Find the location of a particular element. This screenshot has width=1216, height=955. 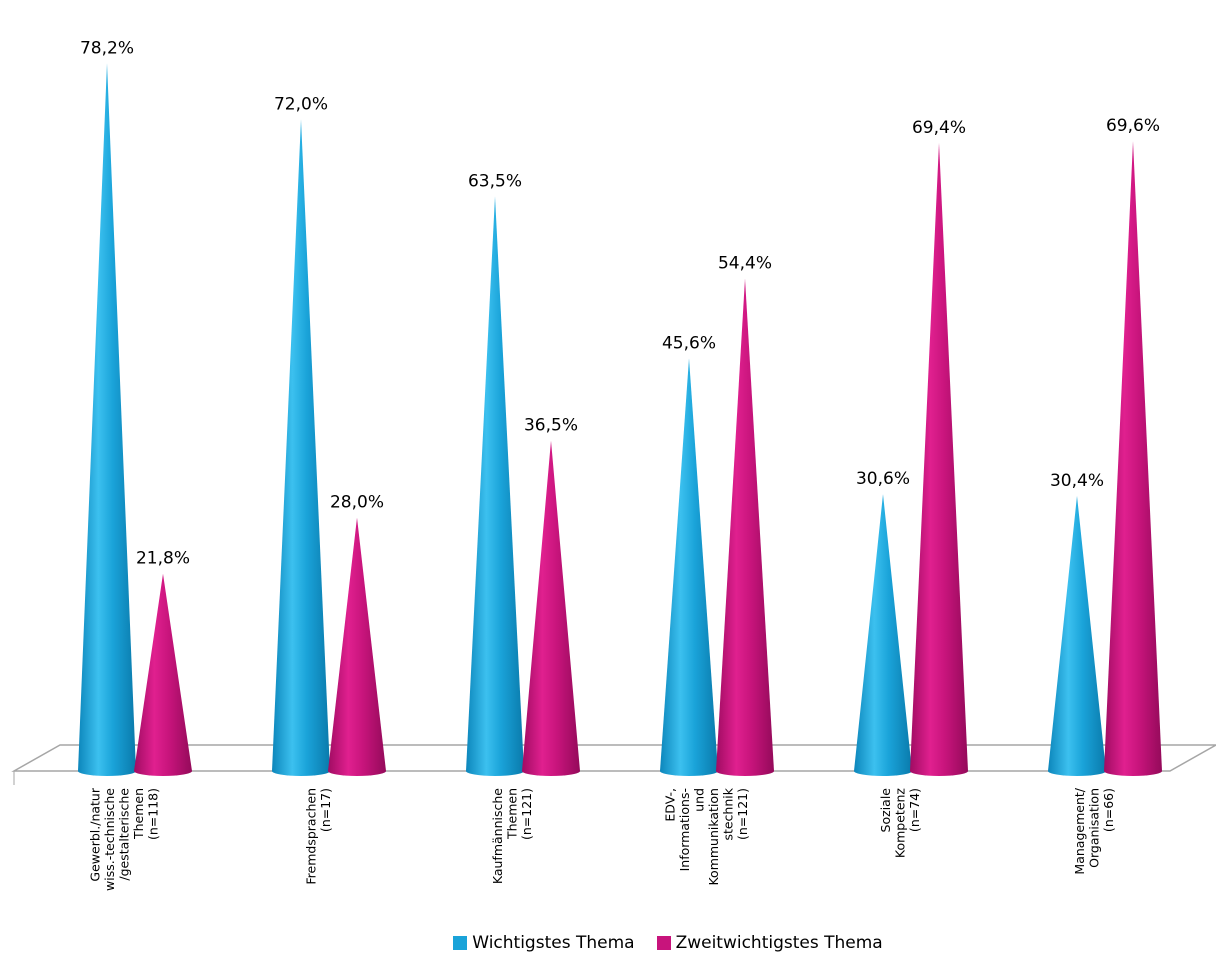

cone-s2-c2 is located at coordinates (357, 646).